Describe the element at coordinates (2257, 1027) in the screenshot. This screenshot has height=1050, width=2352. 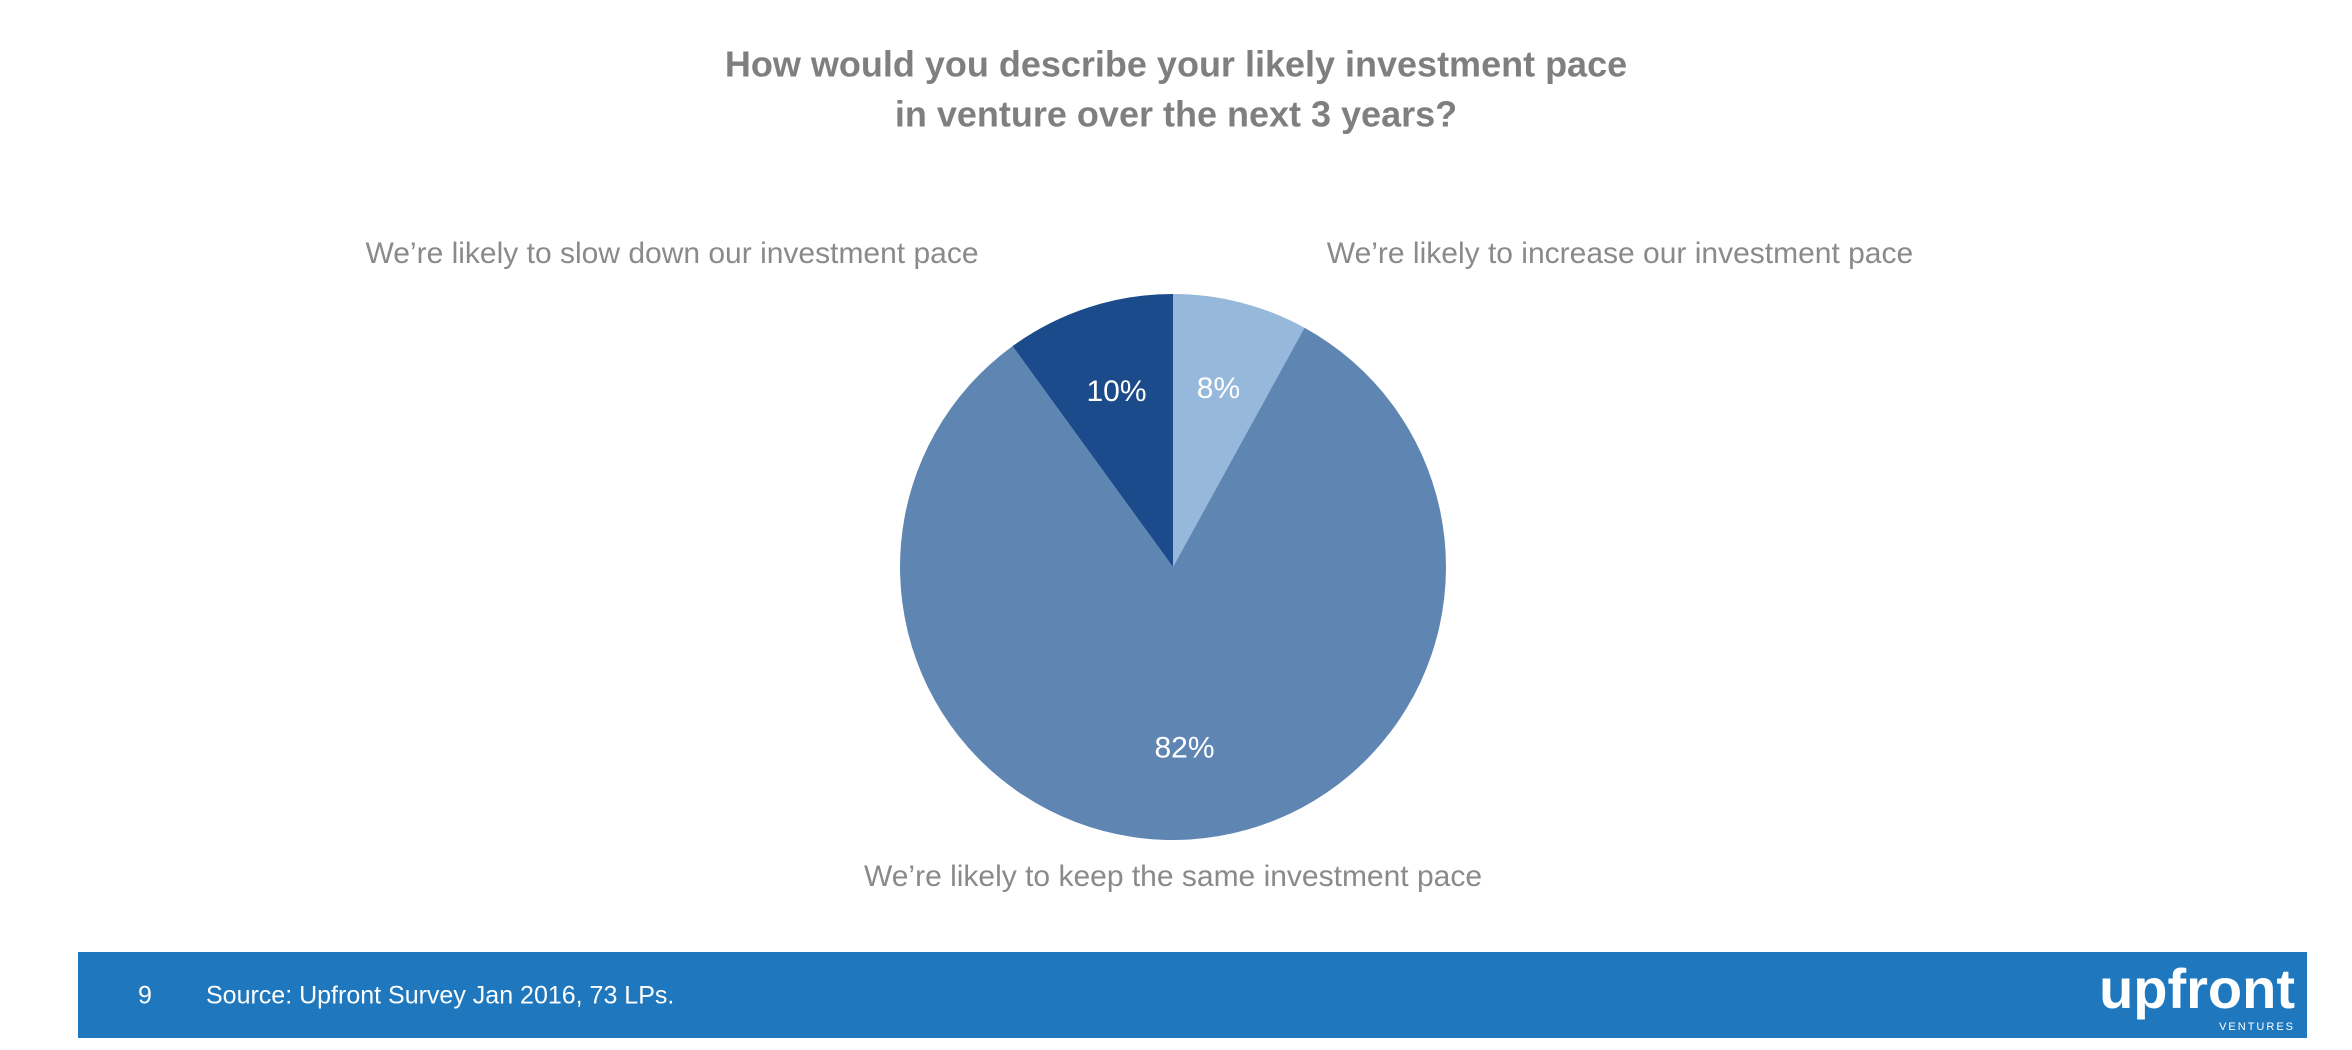
I see `logo-subtitle: VENTURES` at that location.